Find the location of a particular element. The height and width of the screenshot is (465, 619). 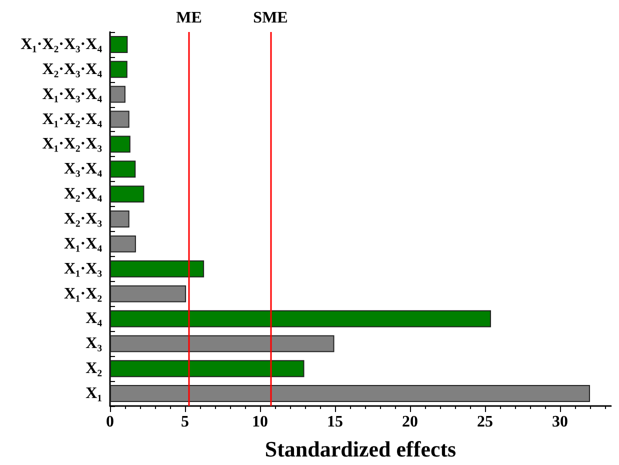

y-tick-label: X₂ is located at coordinates (94, 369).